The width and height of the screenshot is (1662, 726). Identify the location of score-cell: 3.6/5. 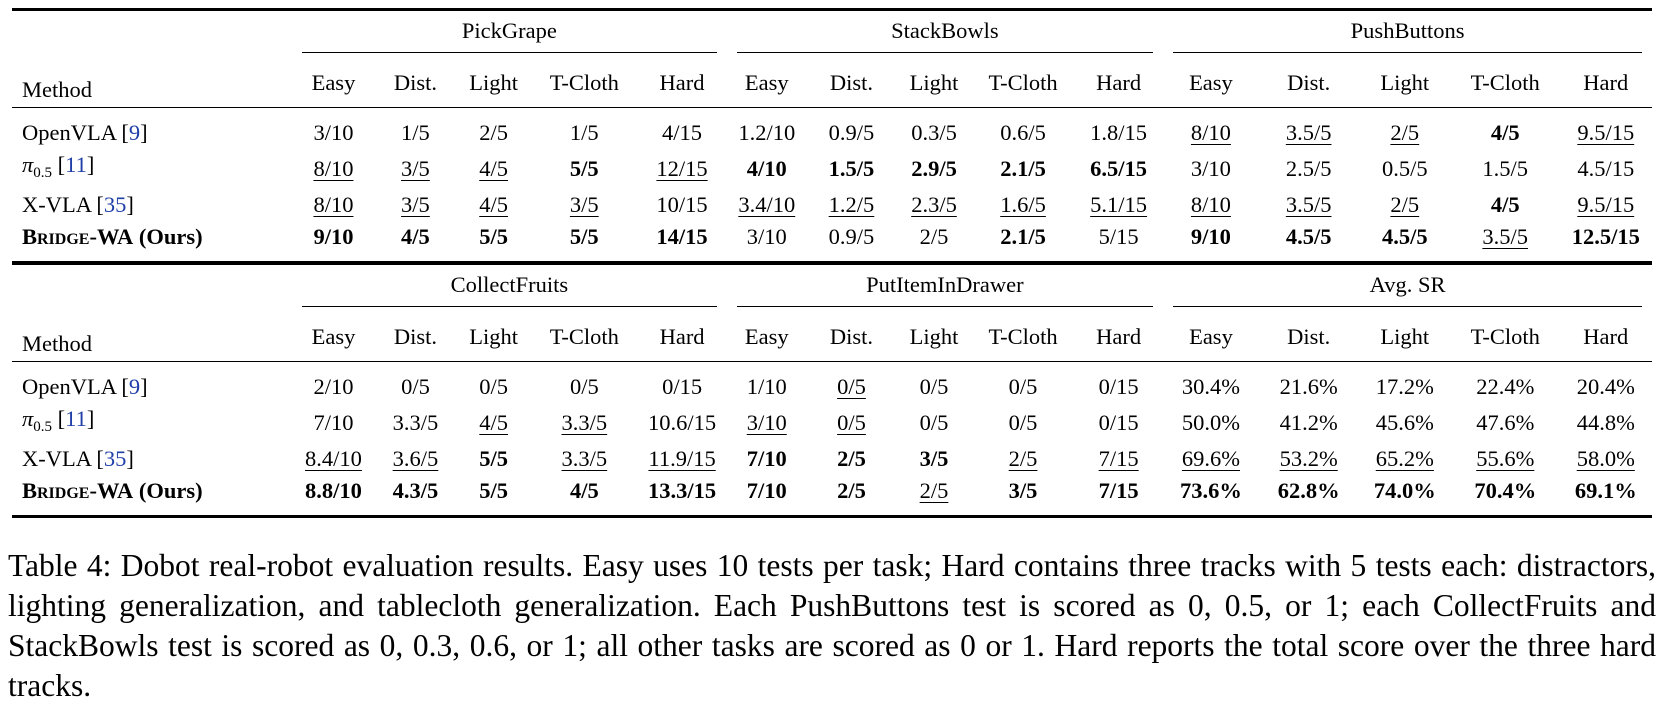
(415, 459).